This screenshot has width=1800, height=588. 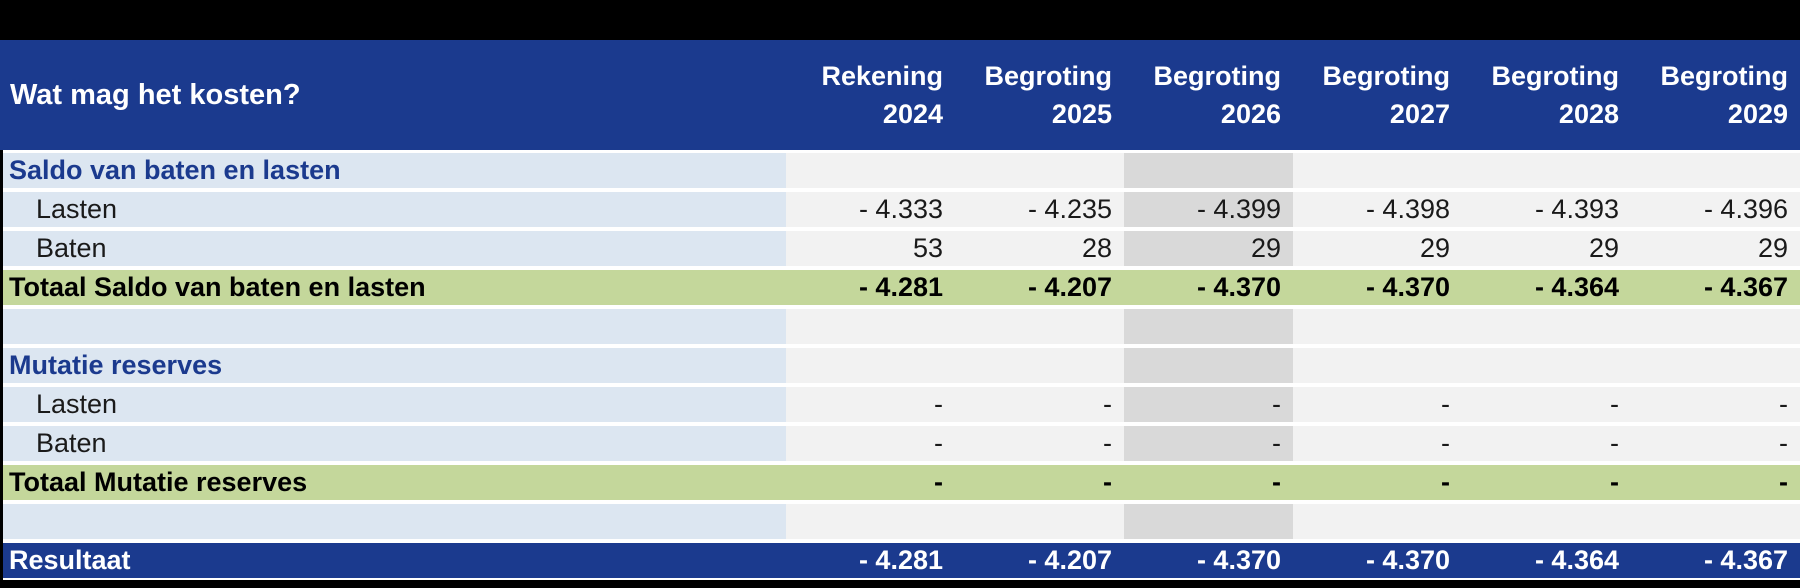 I want to click on cell-2028: - 4.364, so click(x=1546, y=287).